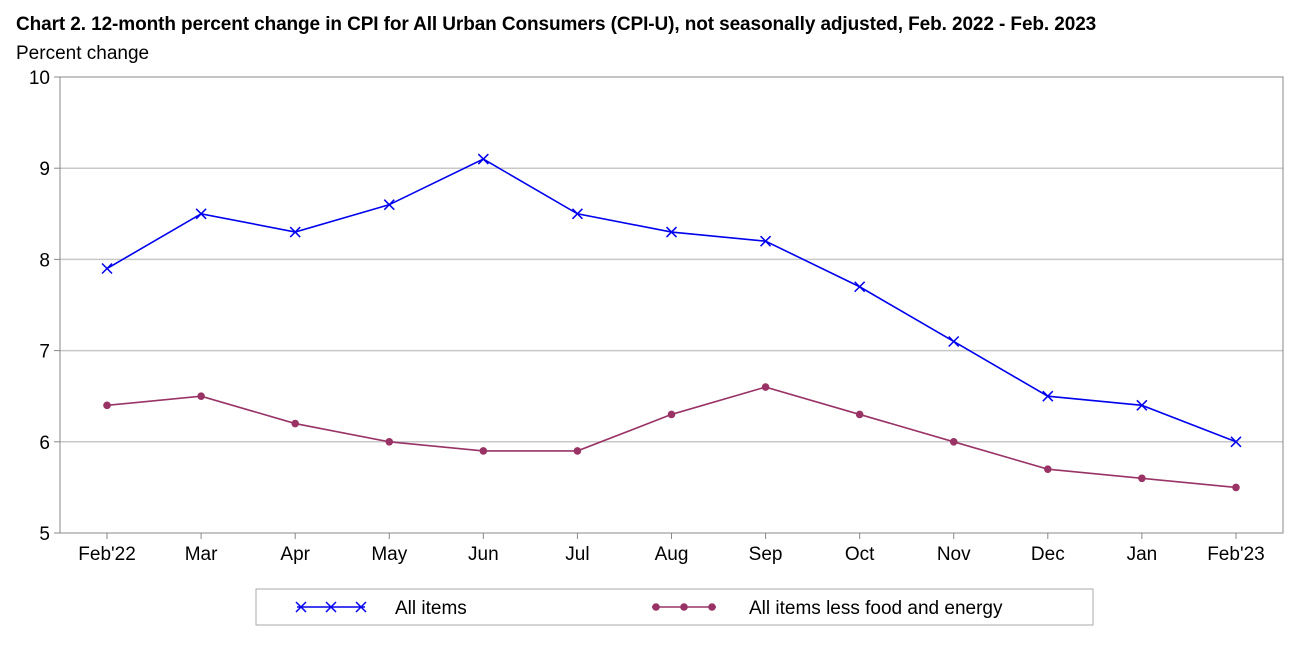 This screenshot has width=1312, height=645. I want to click on y-tick-label: 8, so click(44, 260).